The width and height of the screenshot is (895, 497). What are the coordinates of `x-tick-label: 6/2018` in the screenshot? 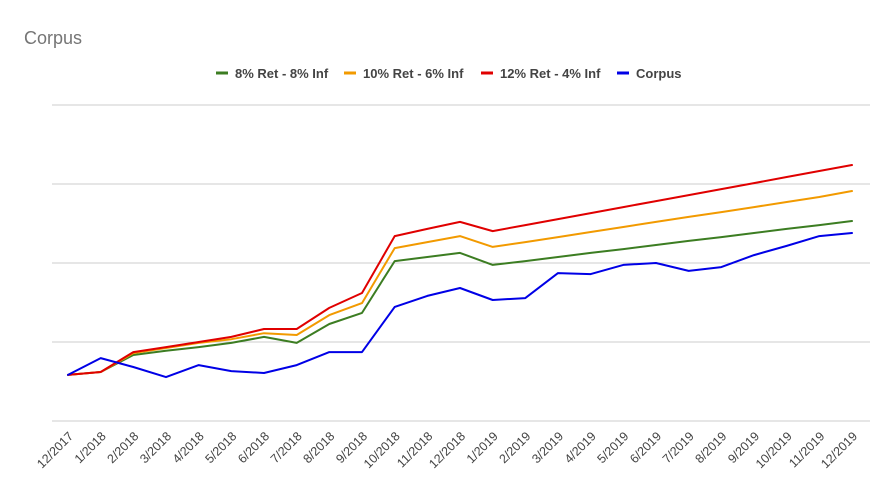 It's located at (253, 447).